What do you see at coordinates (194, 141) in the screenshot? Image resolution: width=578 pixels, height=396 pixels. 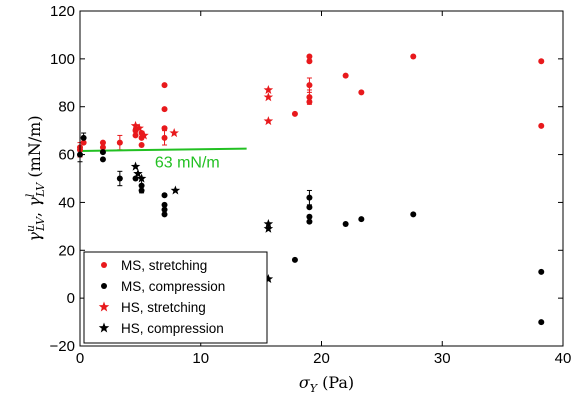 I see `error-bars` at bounding box center [194, 141].